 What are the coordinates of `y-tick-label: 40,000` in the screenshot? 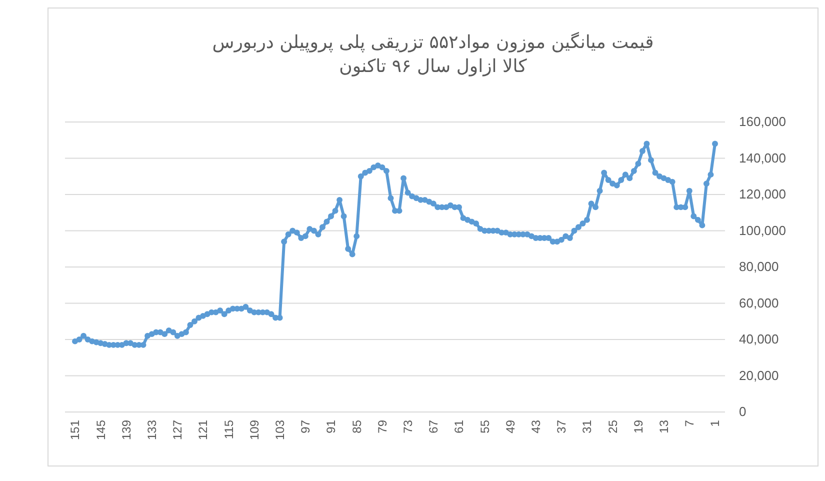 It's located at (759, 339).